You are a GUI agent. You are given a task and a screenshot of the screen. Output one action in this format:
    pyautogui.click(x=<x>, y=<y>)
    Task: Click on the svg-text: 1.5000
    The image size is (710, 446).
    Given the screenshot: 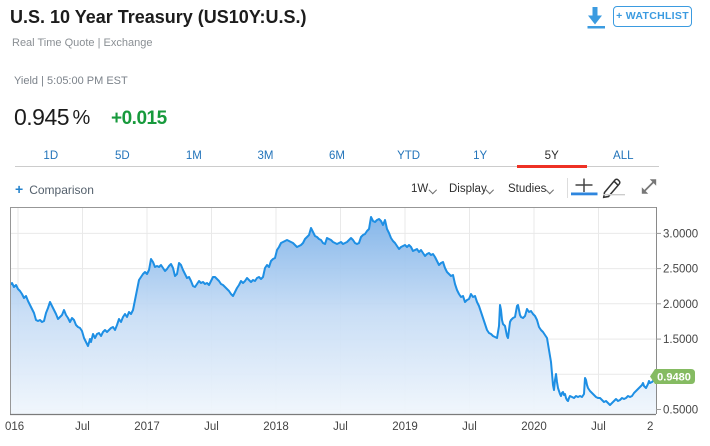 What is the action you would take?
    pyautogui.click(x=680, y=340)
    